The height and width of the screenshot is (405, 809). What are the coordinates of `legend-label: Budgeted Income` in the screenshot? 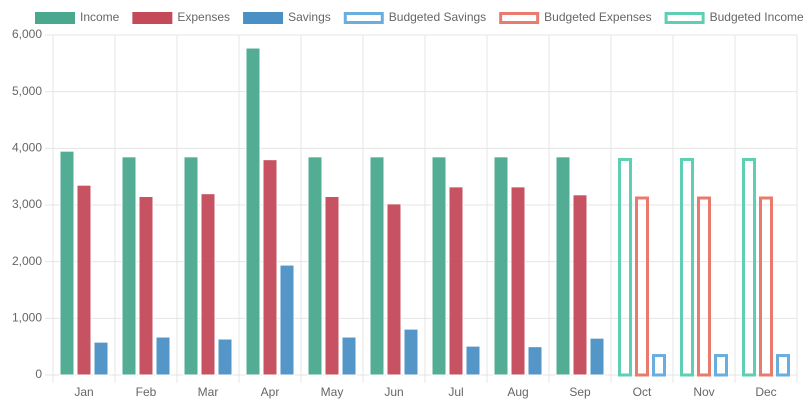 It's located at (757, 17).